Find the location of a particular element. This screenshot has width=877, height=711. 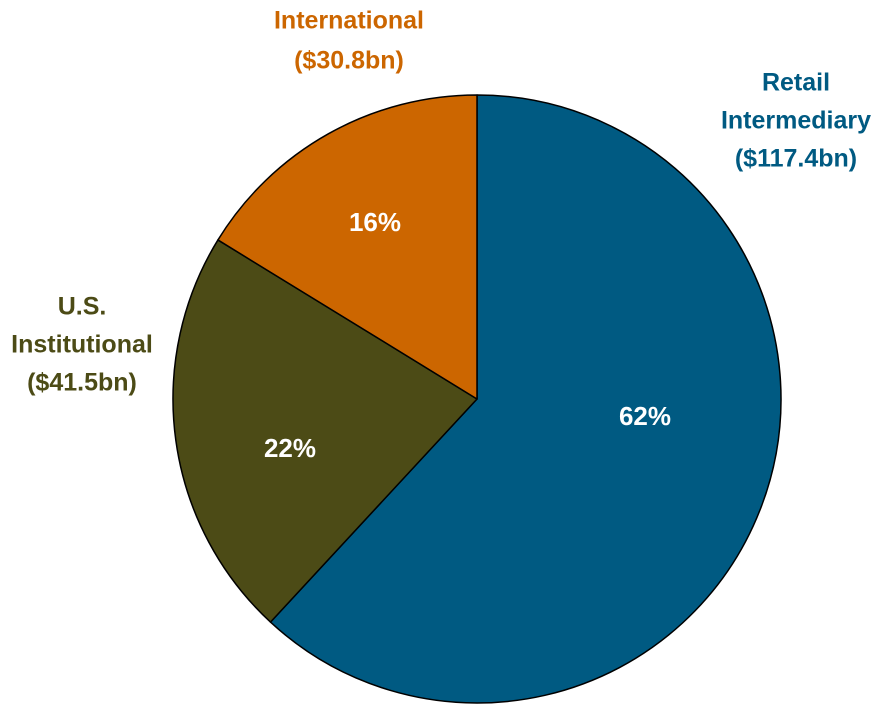

percent-label-international: 16% is located at coordinates (375, 222).